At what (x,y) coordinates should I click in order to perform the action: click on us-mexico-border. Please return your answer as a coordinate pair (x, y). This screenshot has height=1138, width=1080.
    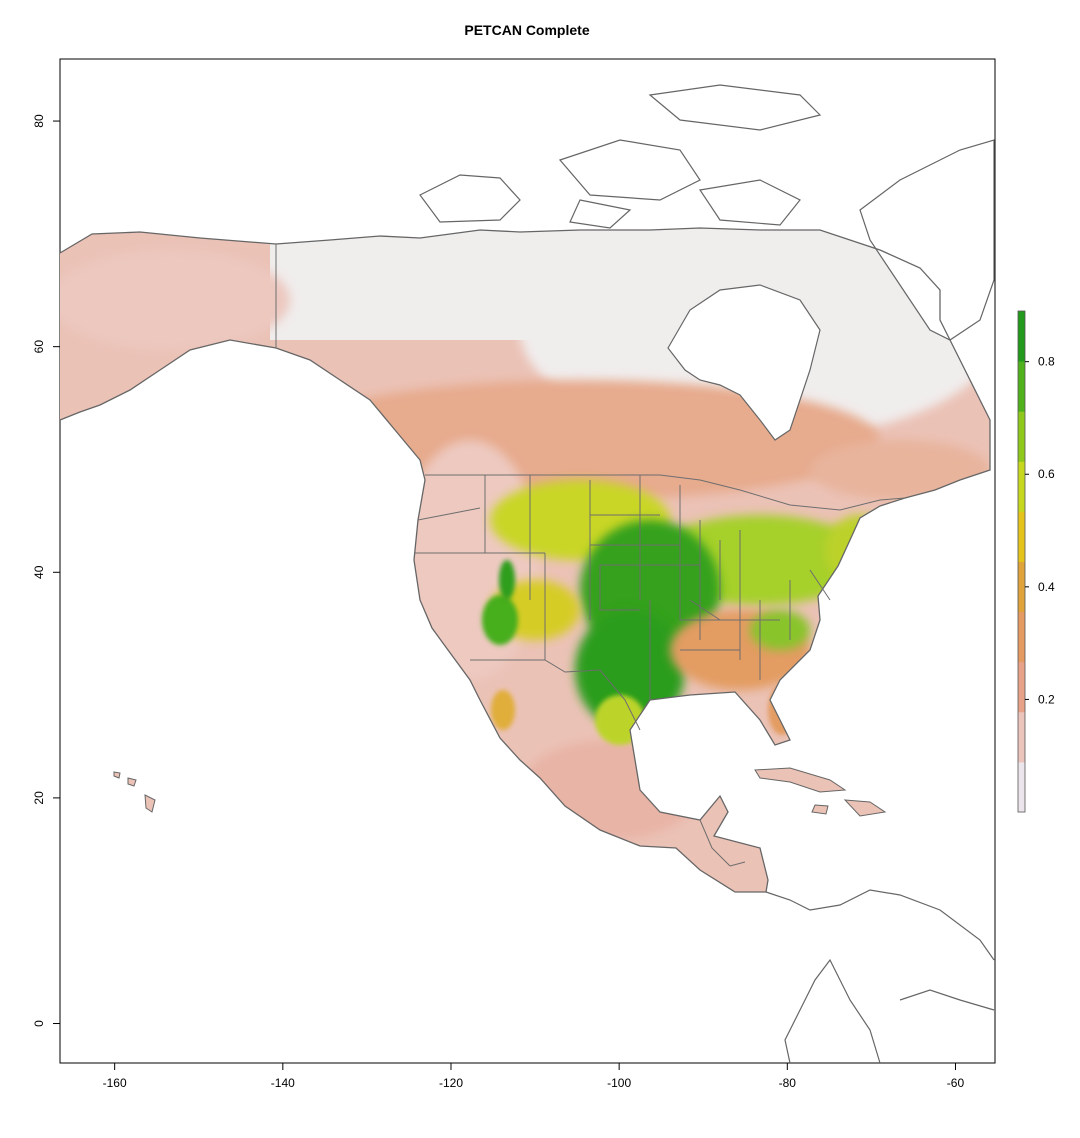
    Looking at the image, I should click on (555, 695).